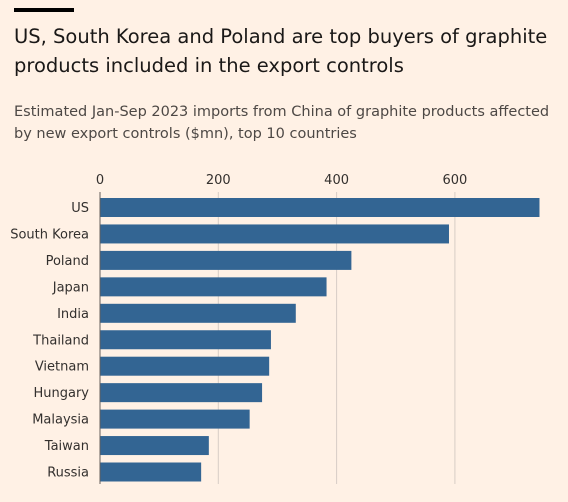 The image size is (568, 502). I want to click on x-tick-label: 600, so click(454, 180).